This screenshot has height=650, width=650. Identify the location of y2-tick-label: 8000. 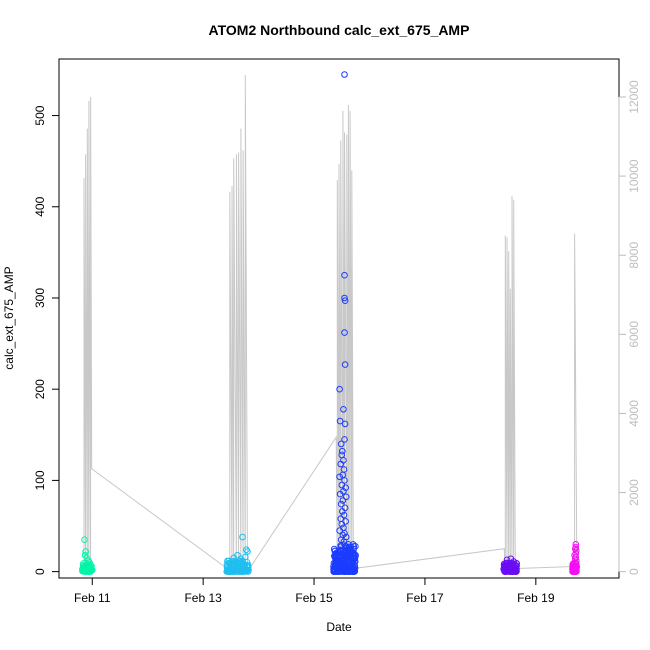
(634, 255).